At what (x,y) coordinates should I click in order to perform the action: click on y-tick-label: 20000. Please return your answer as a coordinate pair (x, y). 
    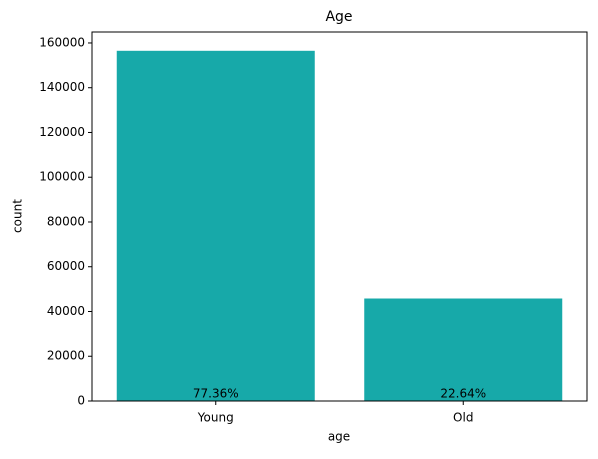
    Looking at the image, I should click on (66, 356).